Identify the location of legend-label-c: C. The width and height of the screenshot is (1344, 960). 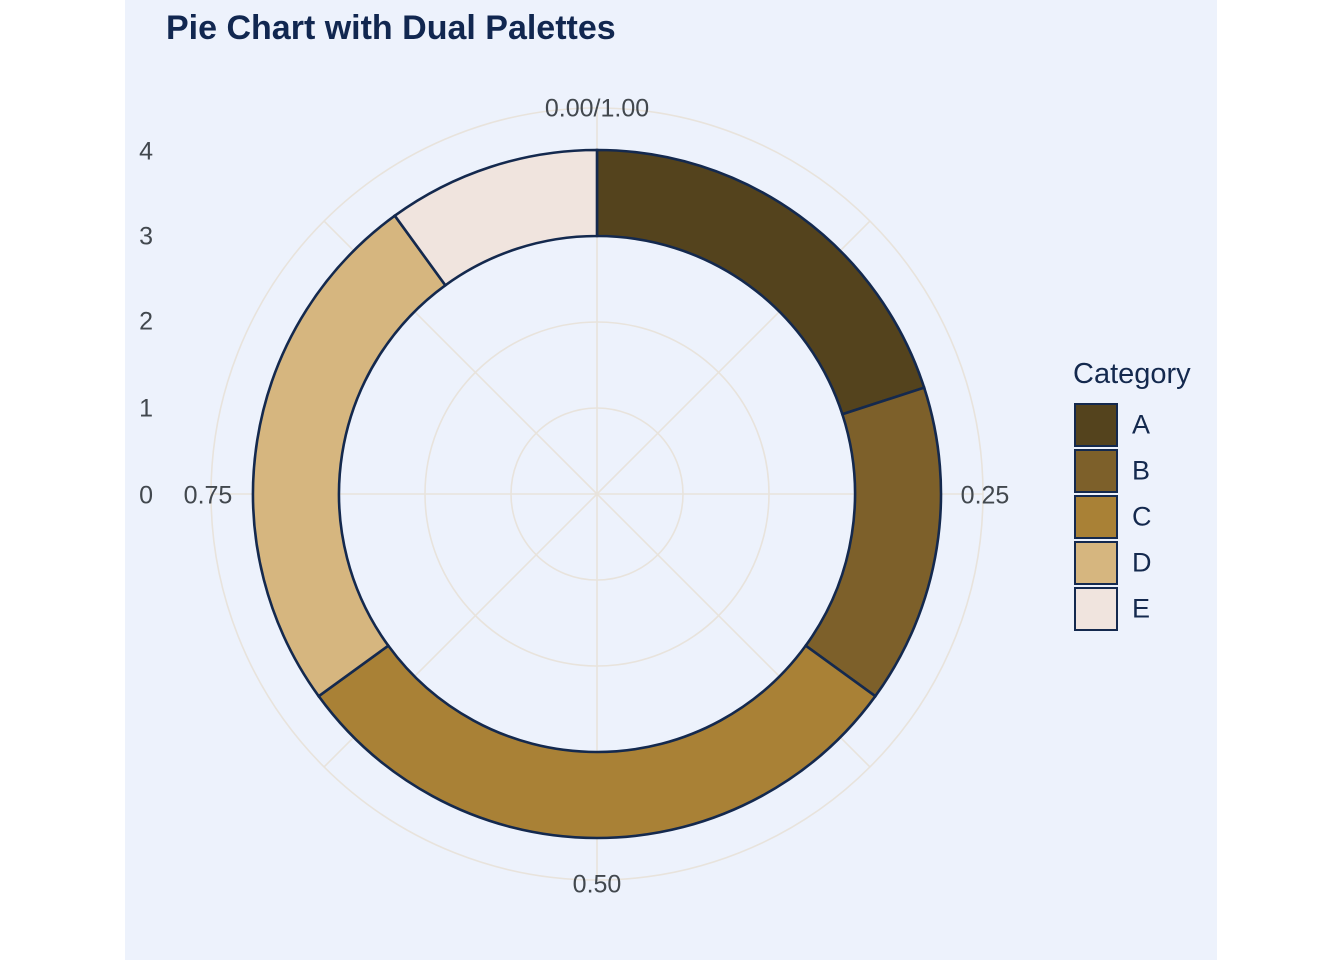
(1142, 516).